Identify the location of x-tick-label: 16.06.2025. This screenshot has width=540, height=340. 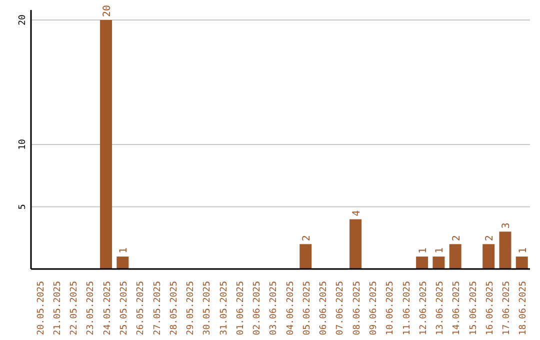
(490, 308).